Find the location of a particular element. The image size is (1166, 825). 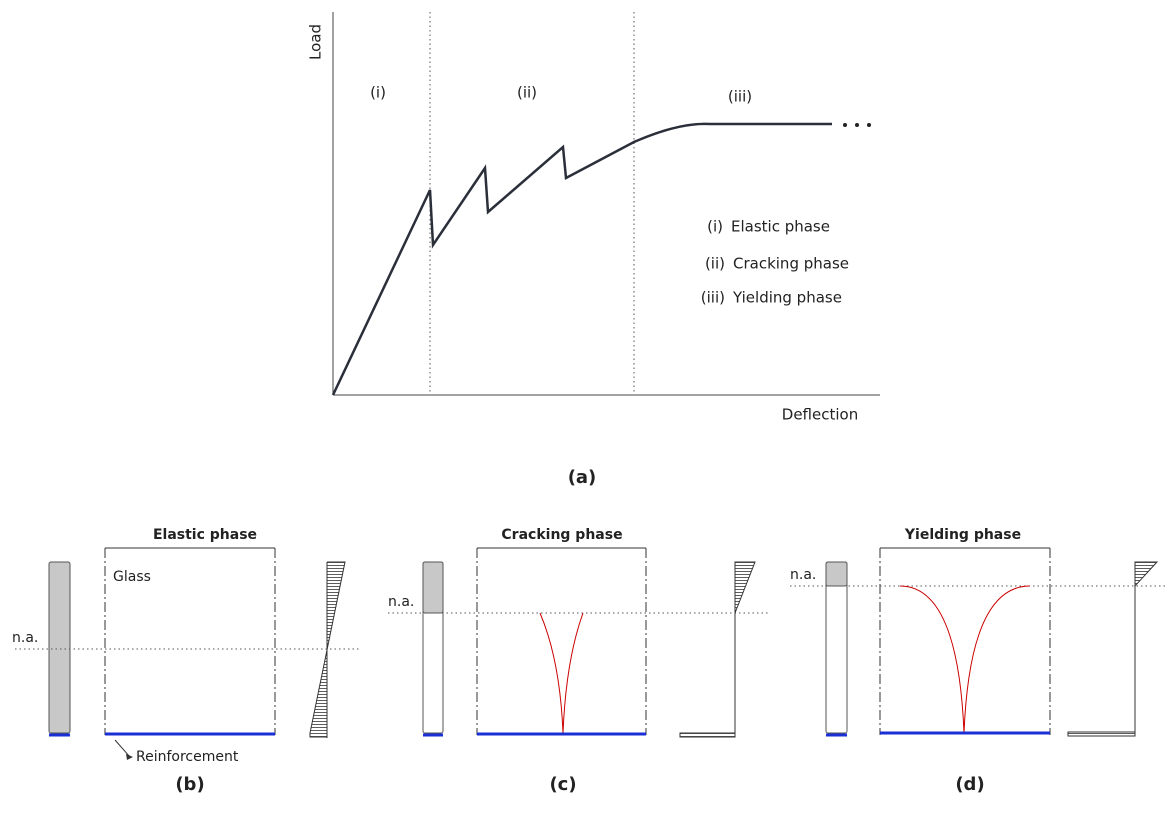

legend-key: (i) is located at coordinates (715, 227).